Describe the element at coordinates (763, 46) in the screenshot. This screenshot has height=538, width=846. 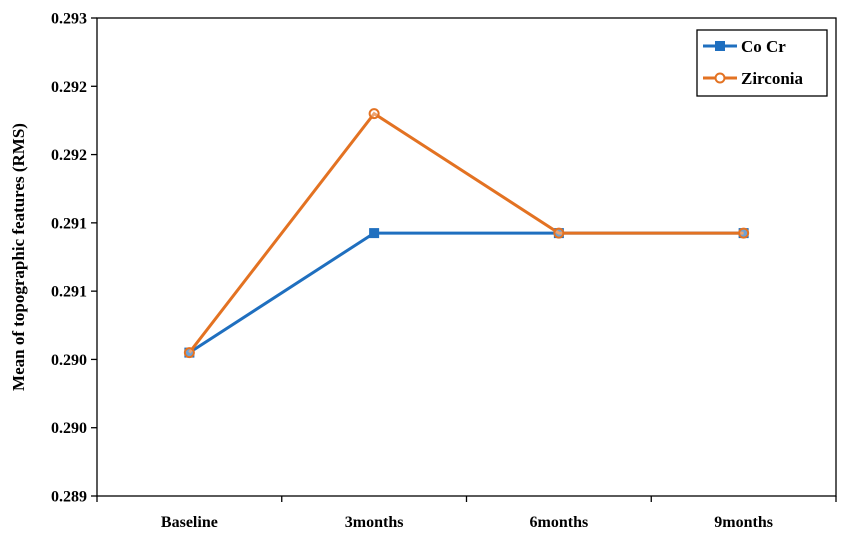
I see `legend-label: Co Cr` at that location.